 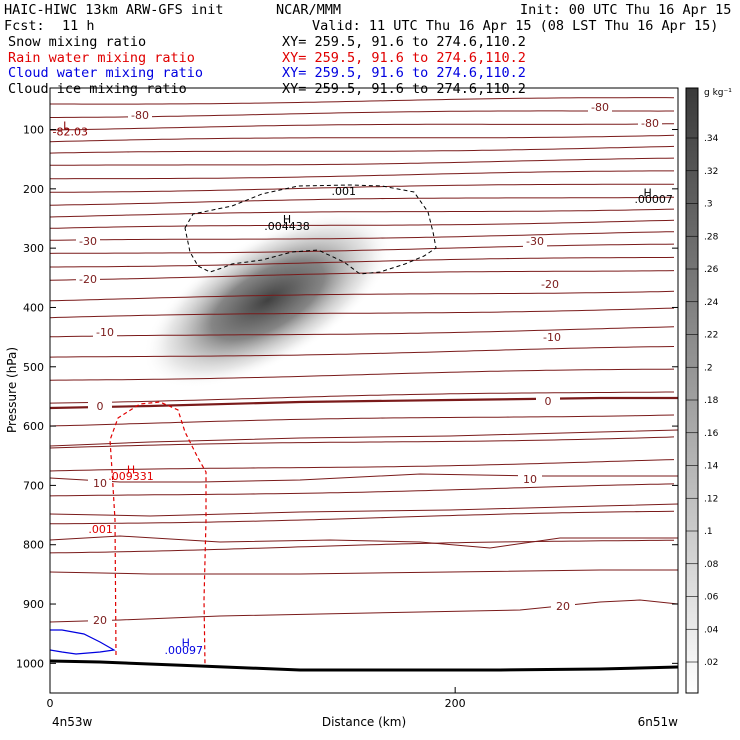 I want to click on colorbar-tick-label: .28, so click(x=711, y=237).